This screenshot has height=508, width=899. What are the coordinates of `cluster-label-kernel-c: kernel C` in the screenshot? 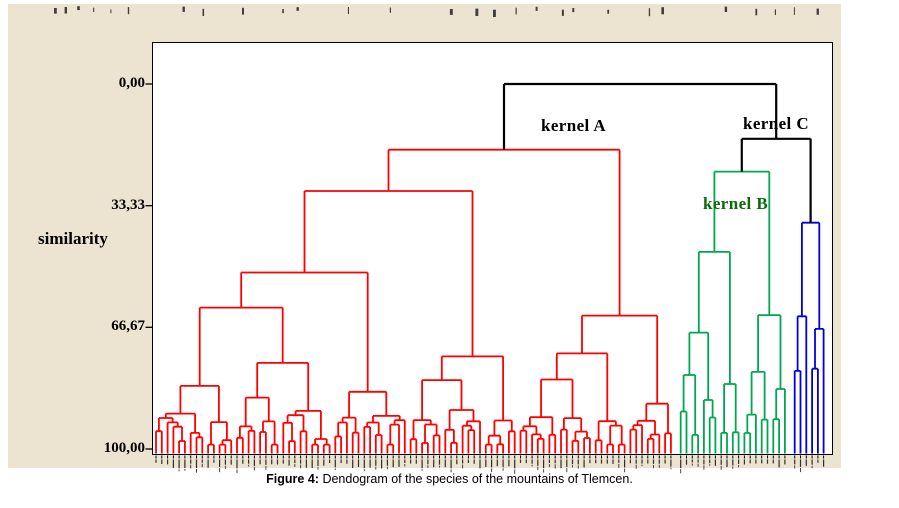 It's located at (776, 123).